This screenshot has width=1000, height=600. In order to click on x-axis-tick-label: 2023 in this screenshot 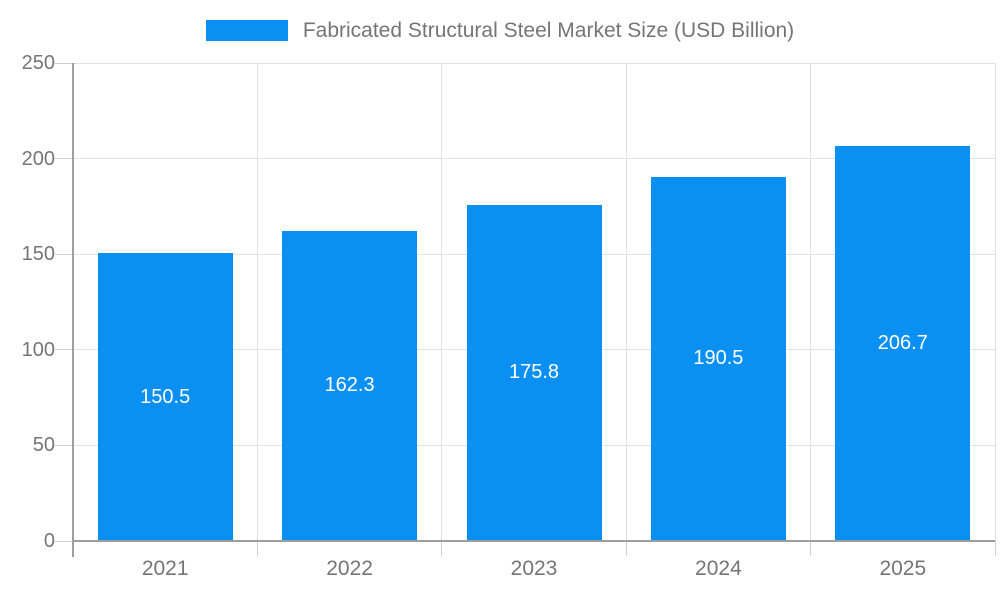, I will do `click(534, 568)`.